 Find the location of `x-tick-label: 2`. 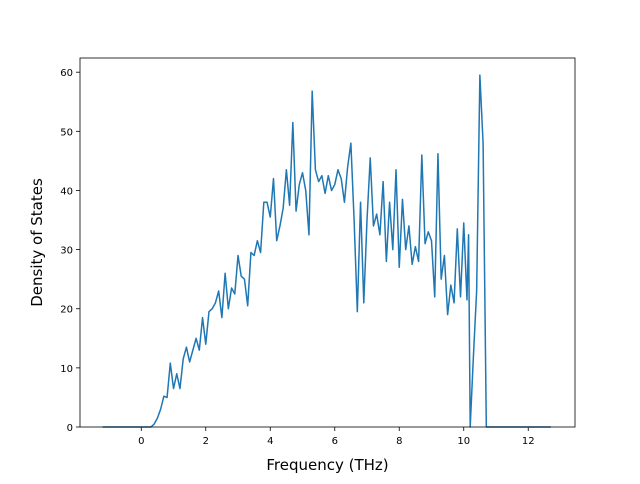

x-tick-label: 2 is located at coordinates (206, 441).